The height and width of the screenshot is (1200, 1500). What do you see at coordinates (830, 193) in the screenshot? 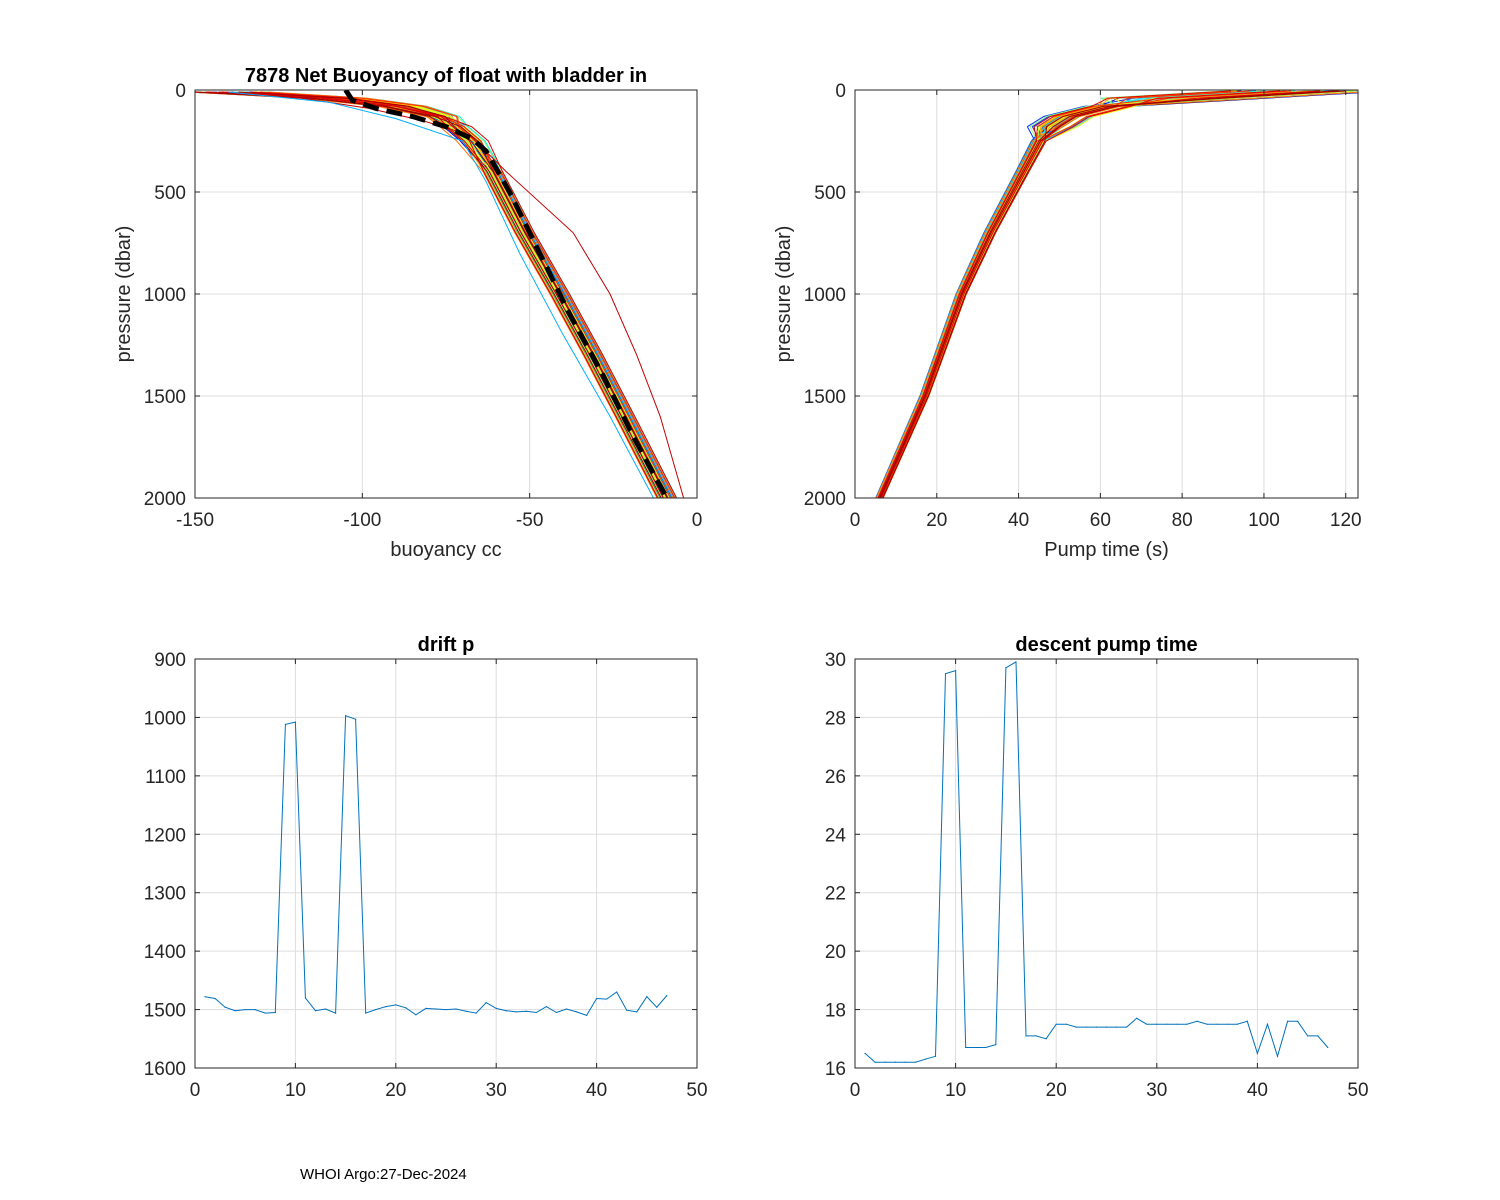
I see `pump-ytick-label: 500` at bounding box center [830, 193].